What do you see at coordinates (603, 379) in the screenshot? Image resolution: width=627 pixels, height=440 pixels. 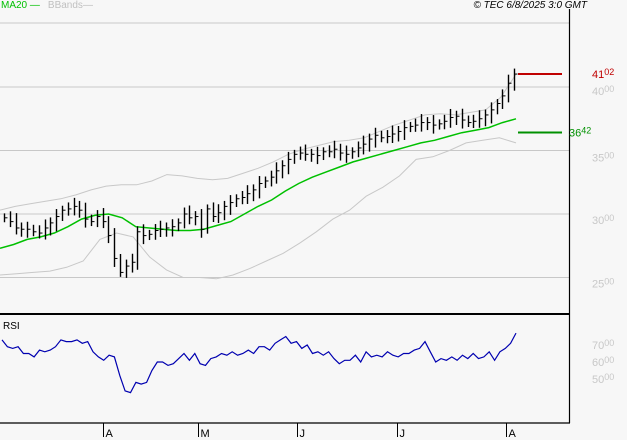 I see `rsi-label-50: 5000` at bounding box center [603, 379].